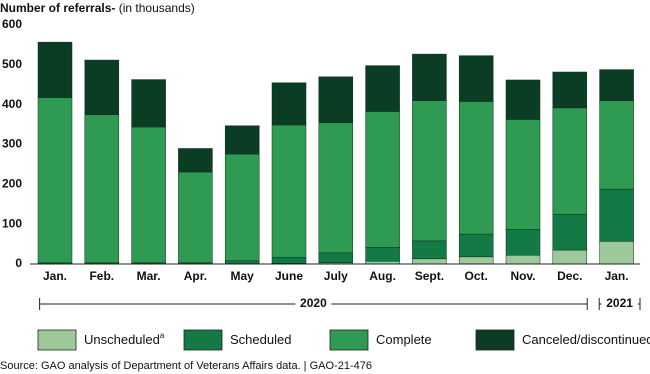 The height and width of the screenshot is (374, 650). Describe the element at coordinates (162, 335) in the screenshot. I see `legend-note: a` at that location.